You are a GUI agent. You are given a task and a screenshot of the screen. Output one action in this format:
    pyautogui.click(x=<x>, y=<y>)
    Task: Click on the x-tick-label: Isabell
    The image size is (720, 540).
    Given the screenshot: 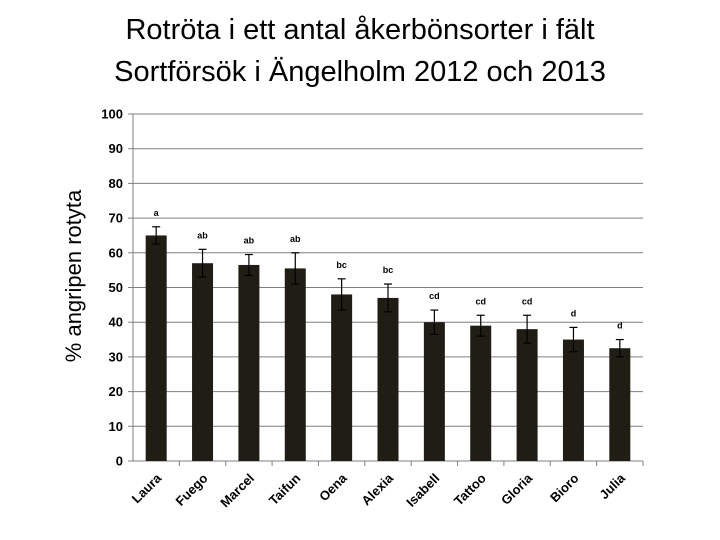 What is the action you would take?
    pyautogui.click(x=422, y=490)
    